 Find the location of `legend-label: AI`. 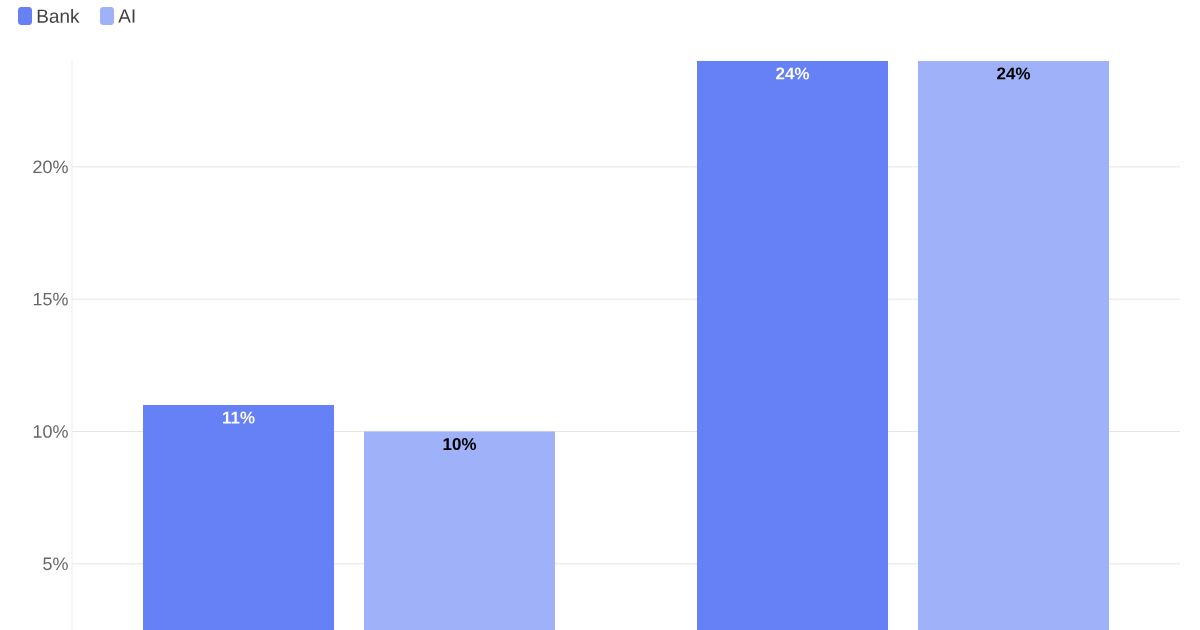

legend-label: AI is located at coordinates (126, 16).